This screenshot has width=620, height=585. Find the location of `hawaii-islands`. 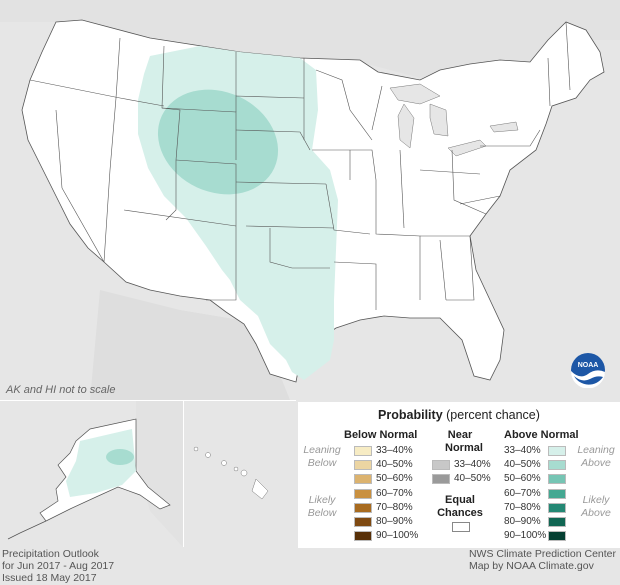

hawaii-islands is located at coordinates (231, 473).